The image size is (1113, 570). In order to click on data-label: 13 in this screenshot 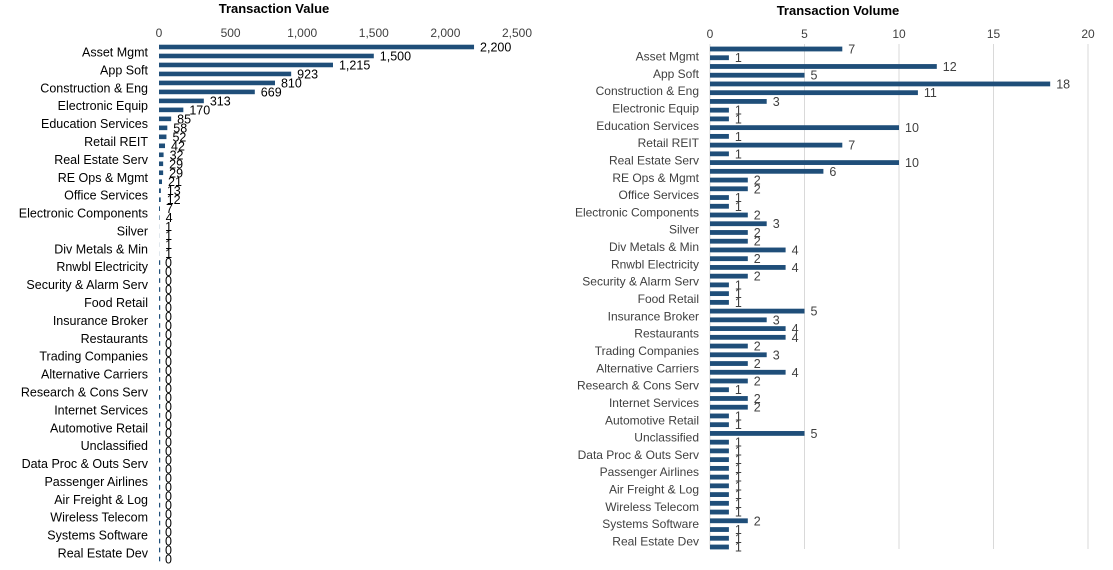, I will do `click(174, 191)`.